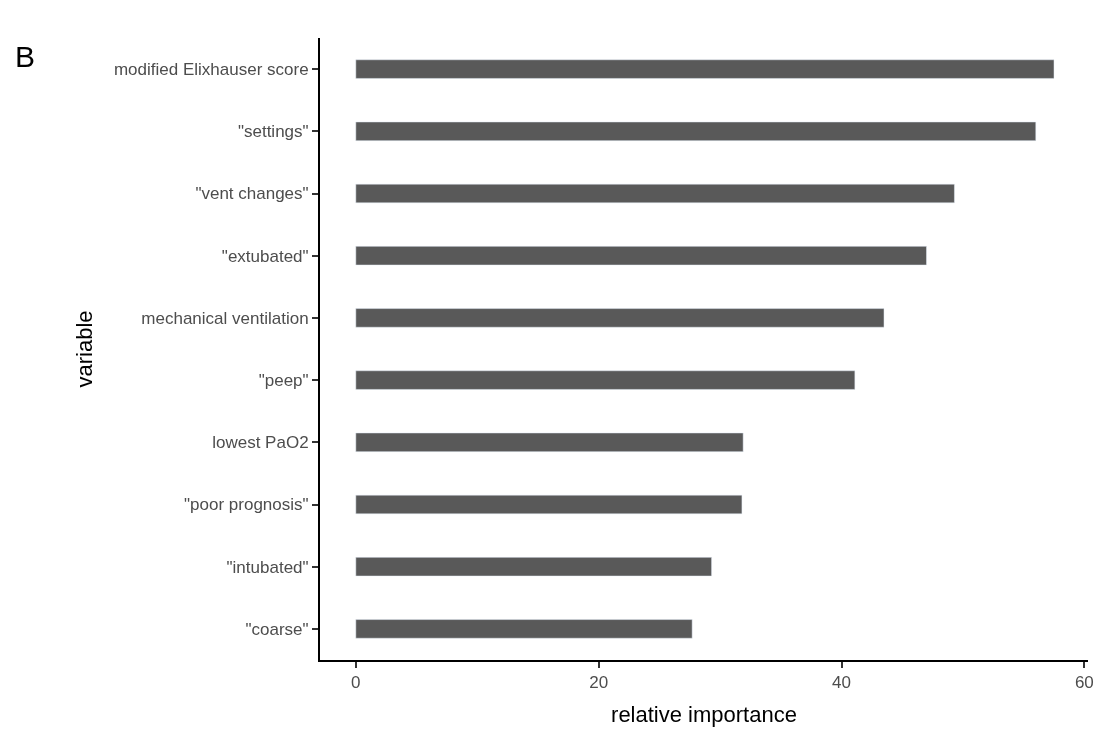 The image size is (1106, 750). I want to click on y-tick-label: "extubated", so click(265, 256).